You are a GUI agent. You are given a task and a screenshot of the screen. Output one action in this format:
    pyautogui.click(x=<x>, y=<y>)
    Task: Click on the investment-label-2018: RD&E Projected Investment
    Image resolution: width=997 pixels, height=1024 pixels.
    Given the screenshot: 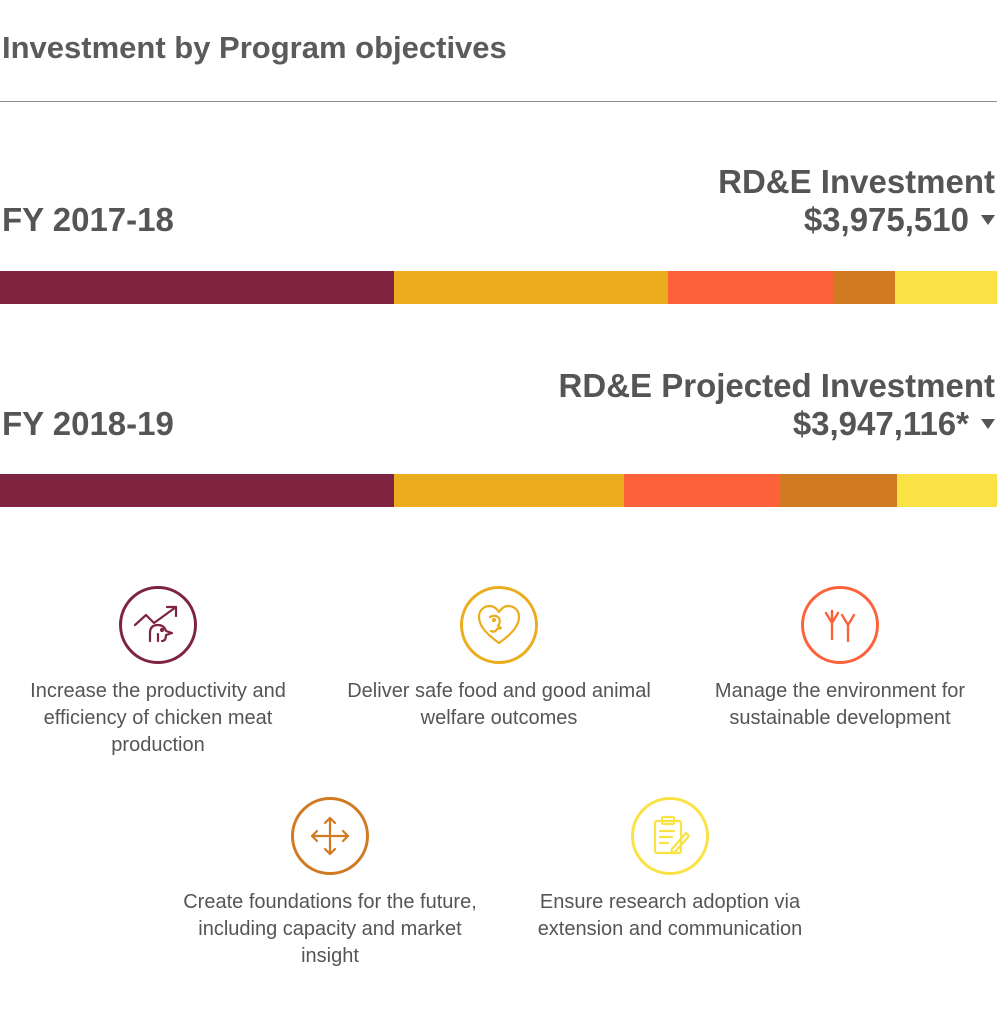 What is the action you would take?
    pyautogui.click(x=776, y=385)
    